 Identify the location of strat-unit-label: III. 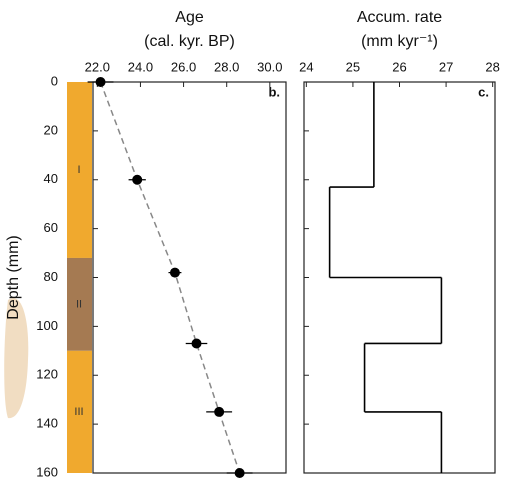
(78, 412).